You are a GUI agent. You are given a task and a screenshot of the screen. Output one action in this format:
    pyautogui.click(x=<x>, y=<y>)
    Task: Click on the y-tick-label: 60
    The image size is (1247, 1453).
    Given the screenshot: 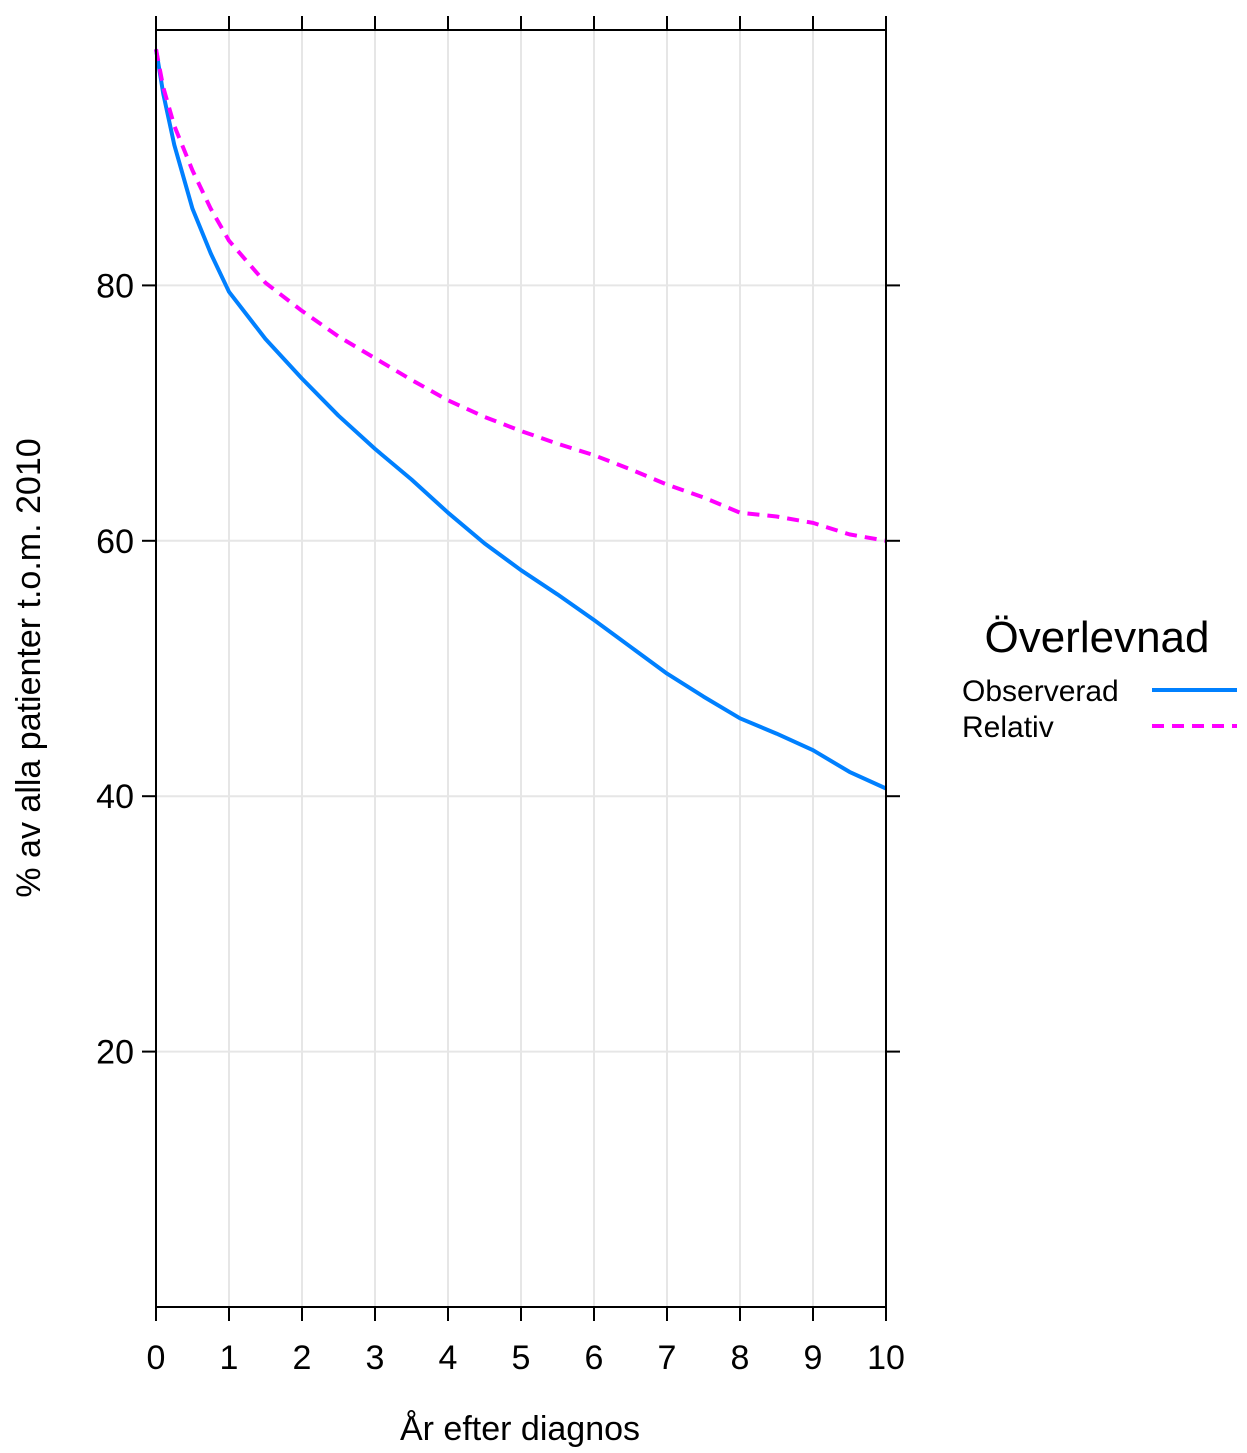 What is the action you would take?
    pyautogui.click(x=115, y=542)
    